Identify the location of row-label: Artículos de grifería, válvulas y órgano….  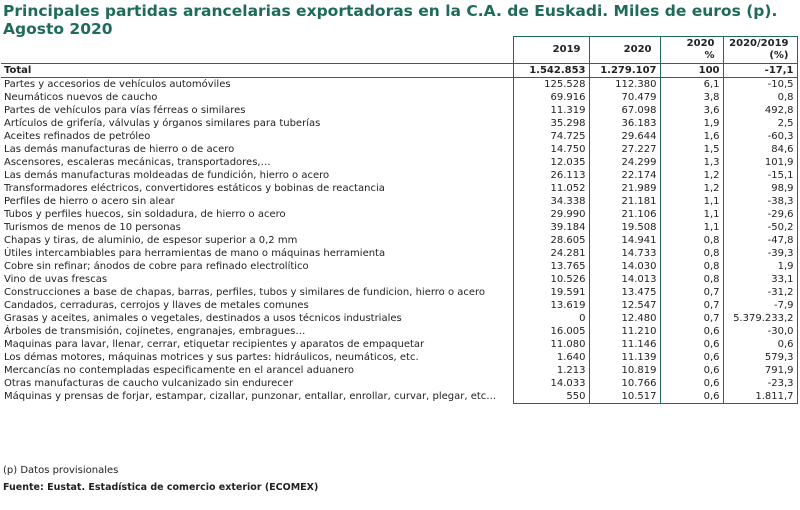
(162, 123).